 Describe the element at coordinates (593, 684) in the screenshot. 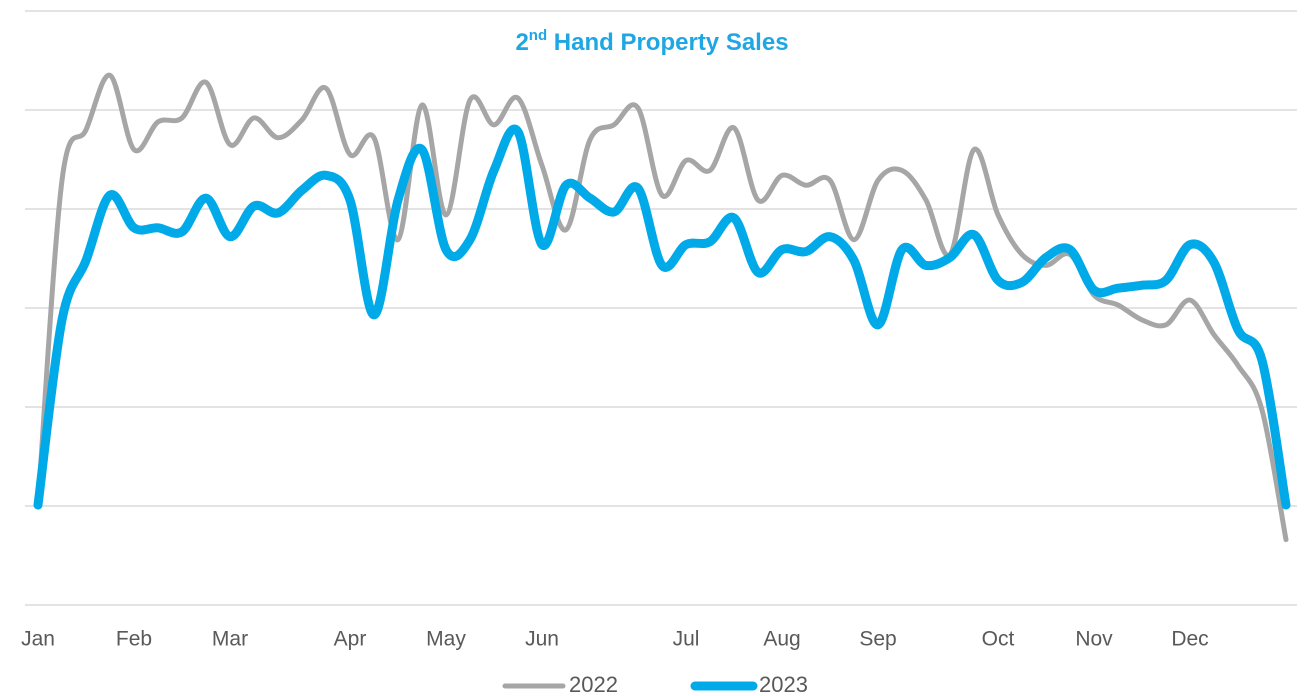

I see `legend-label: 2022` at that location.